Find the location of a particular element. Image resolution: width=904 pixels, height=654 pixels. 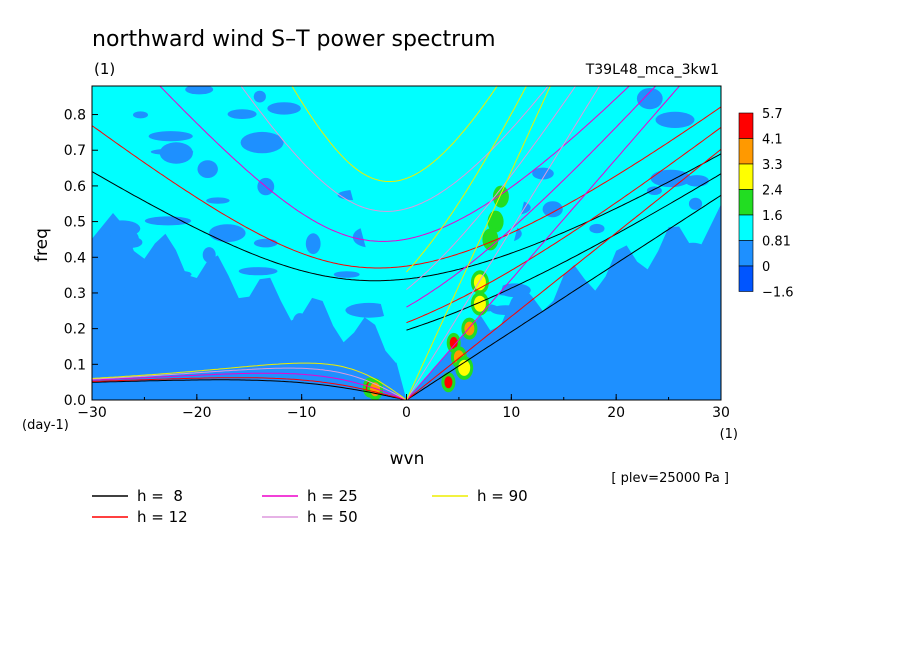

x-tick-label: −30 is located at coordinates (92, 413).